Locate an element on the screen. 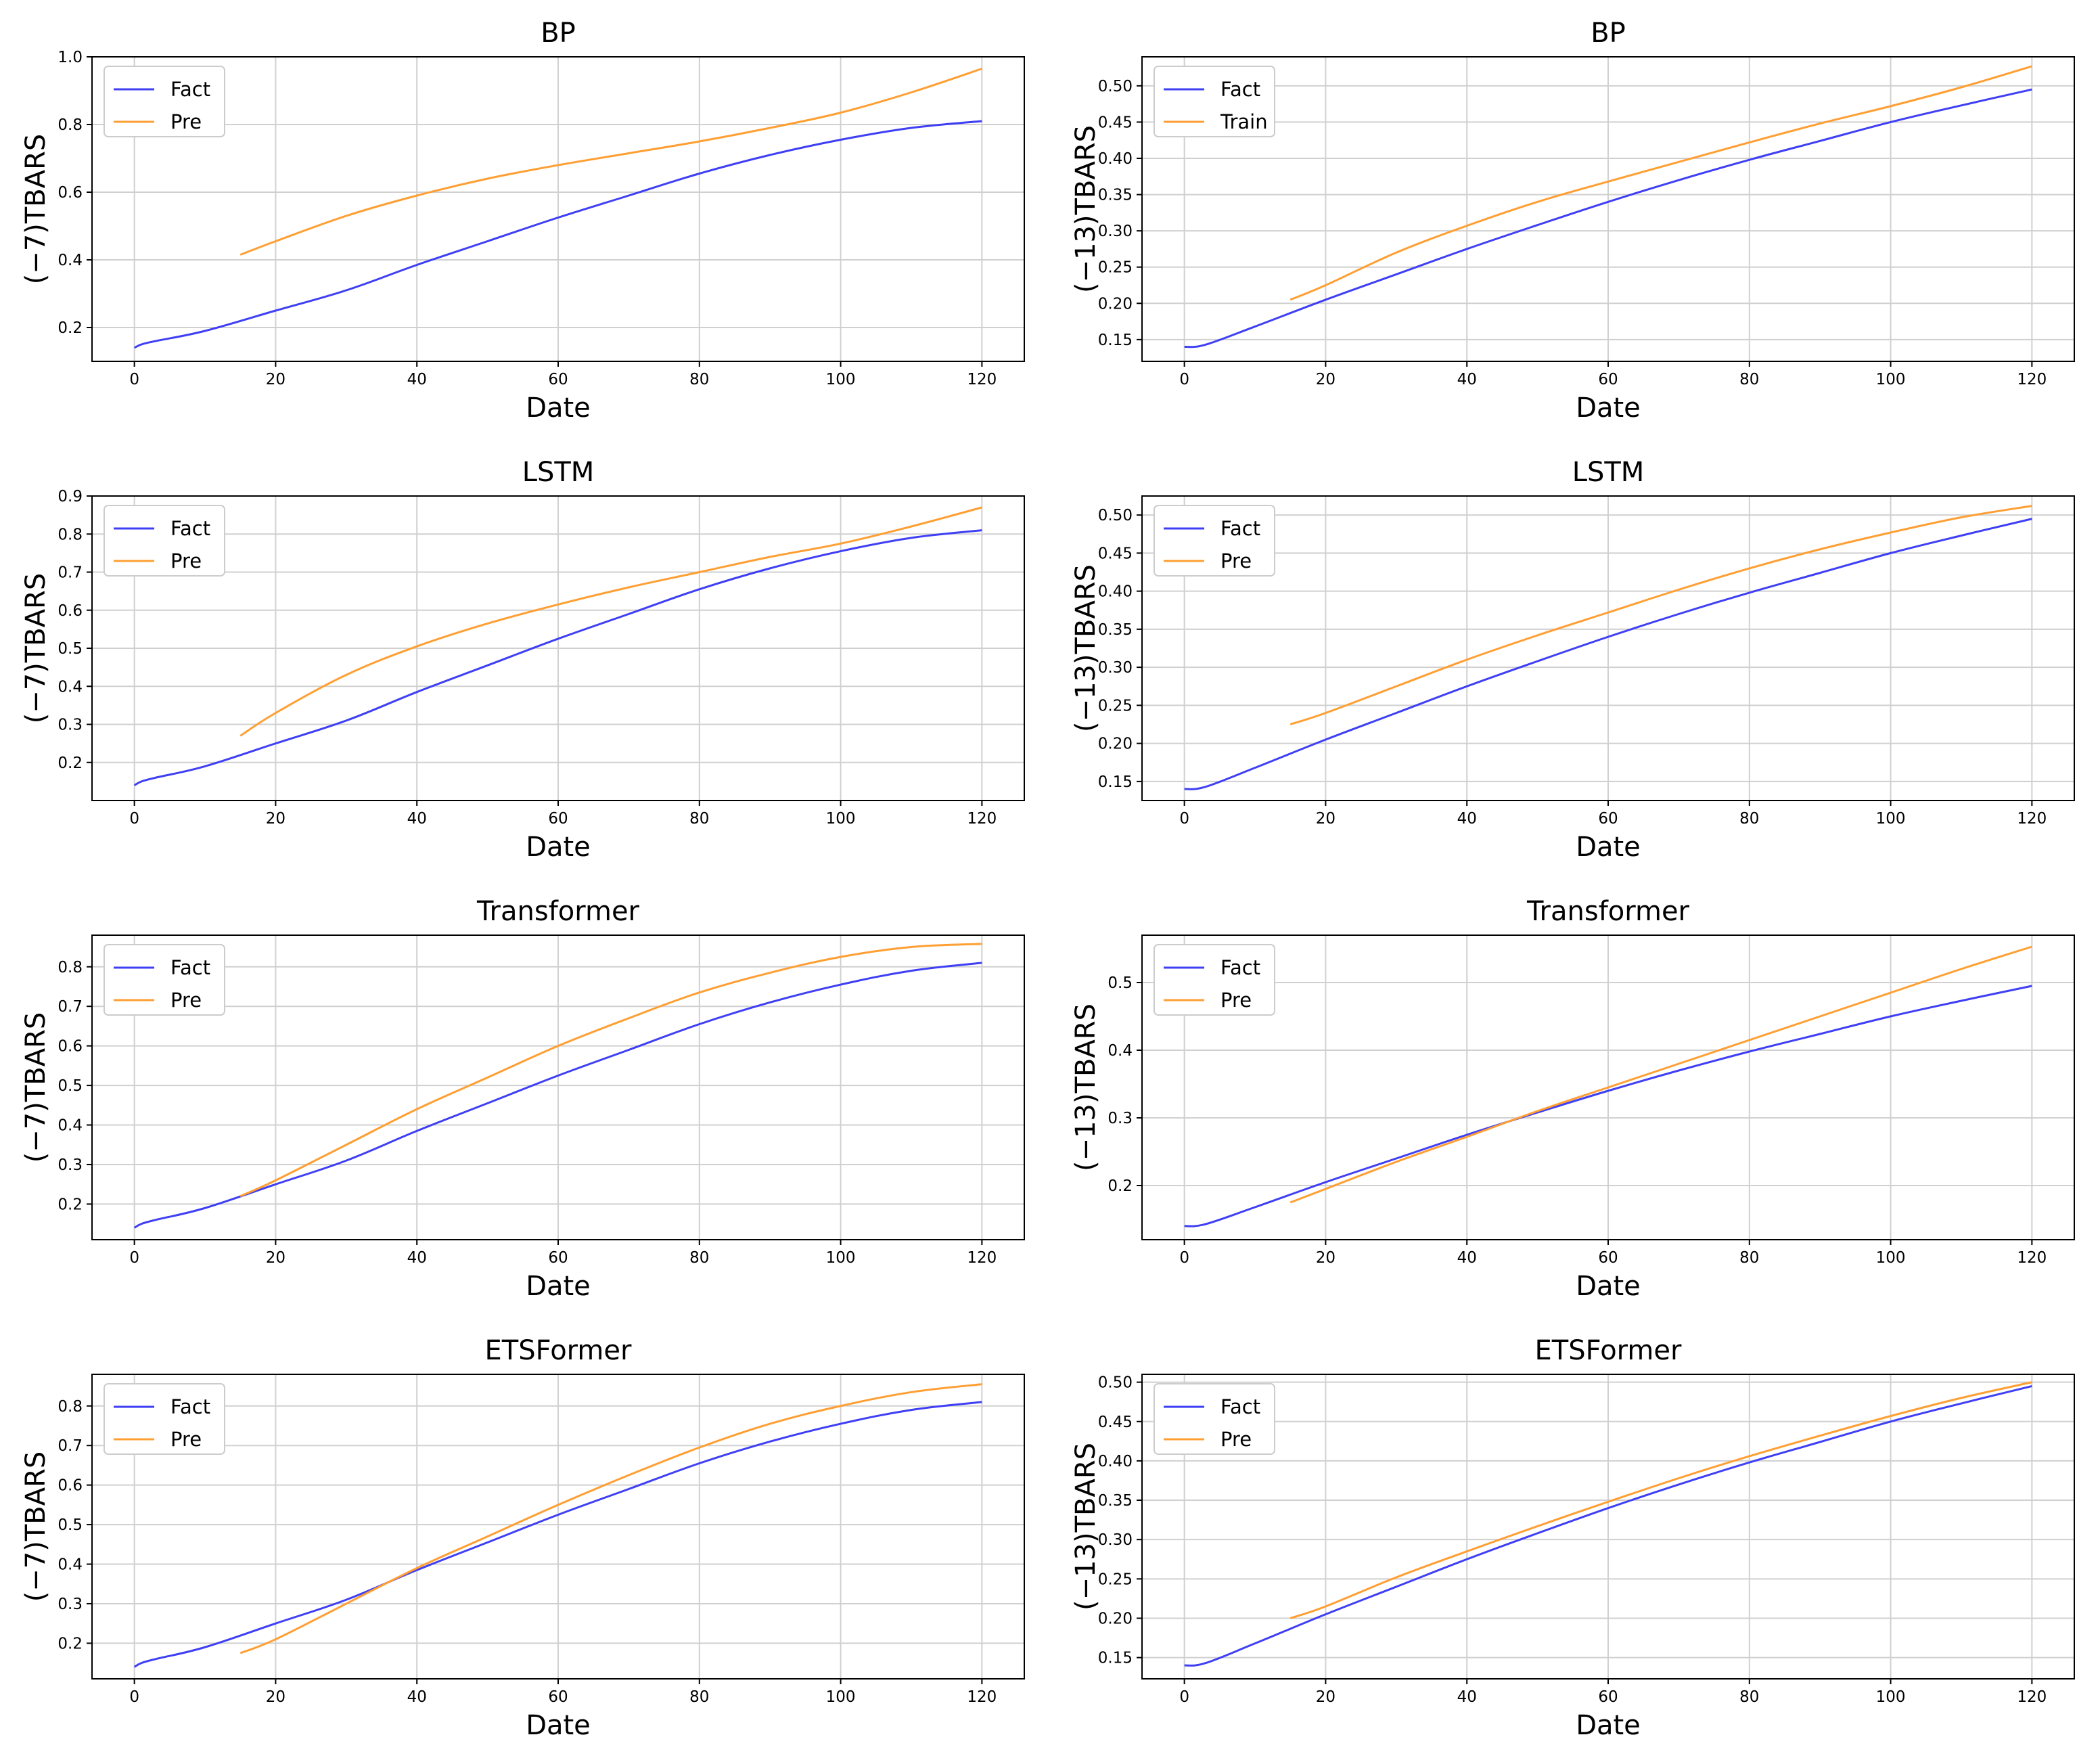 Image resolution: width=2100 pixels, height=1758 pixels. y-tick-label: 0.45 is located at coordinates (1115, 1422).